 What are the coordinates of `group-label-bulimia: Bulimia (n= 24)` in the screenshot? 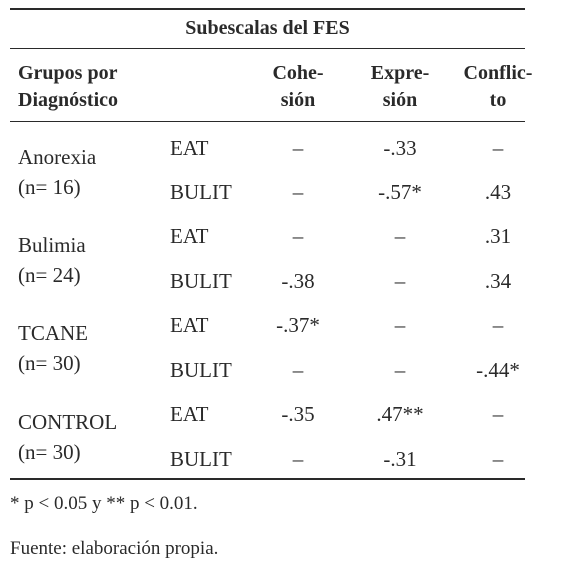 It's located at (52, 260).